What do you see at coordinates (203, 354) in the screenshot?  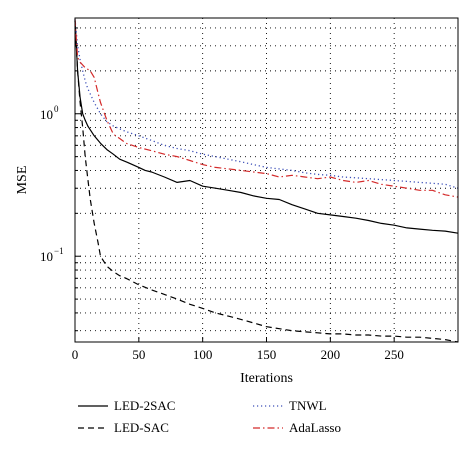 I see `x-tick-label: 100` at bounding box center [203, 354].